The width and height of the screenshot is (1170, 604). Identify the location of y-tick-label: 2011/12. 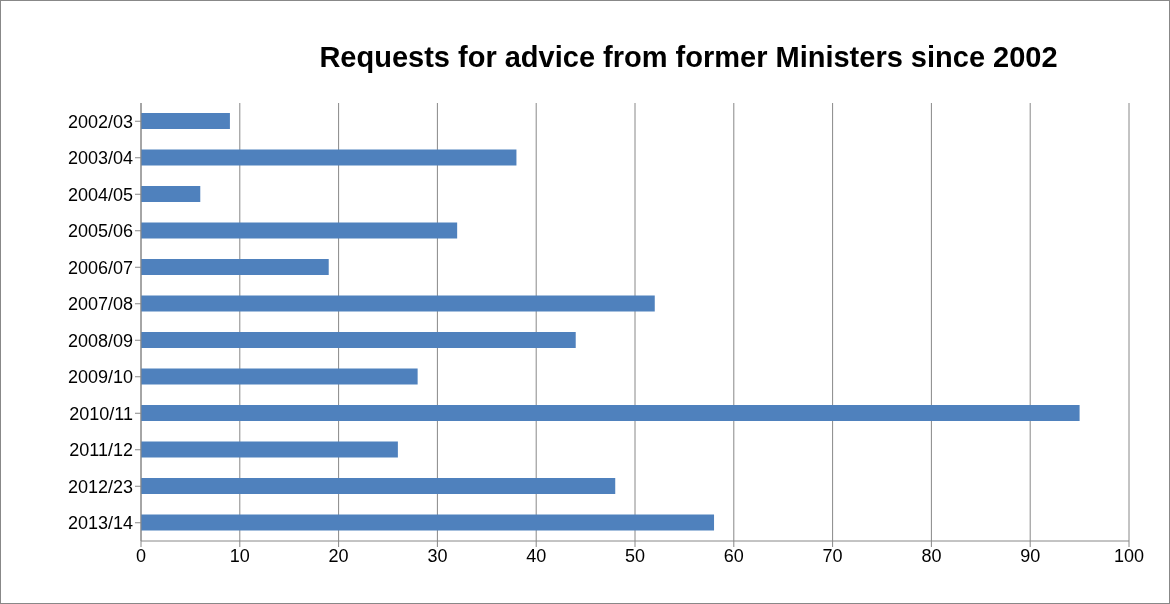
(101, 450).